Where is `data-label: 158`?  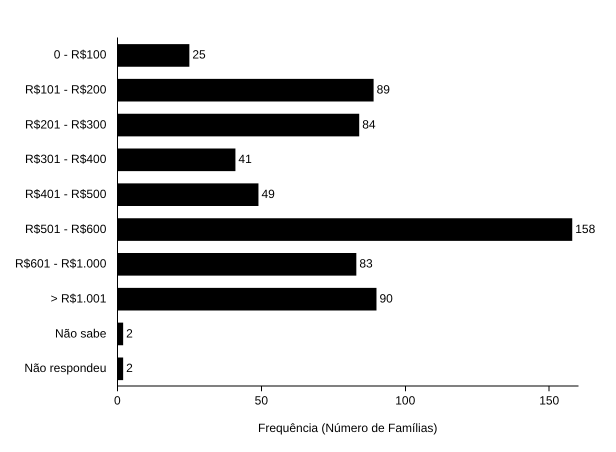
data-label: 158 is located at coordinates (585, 229).